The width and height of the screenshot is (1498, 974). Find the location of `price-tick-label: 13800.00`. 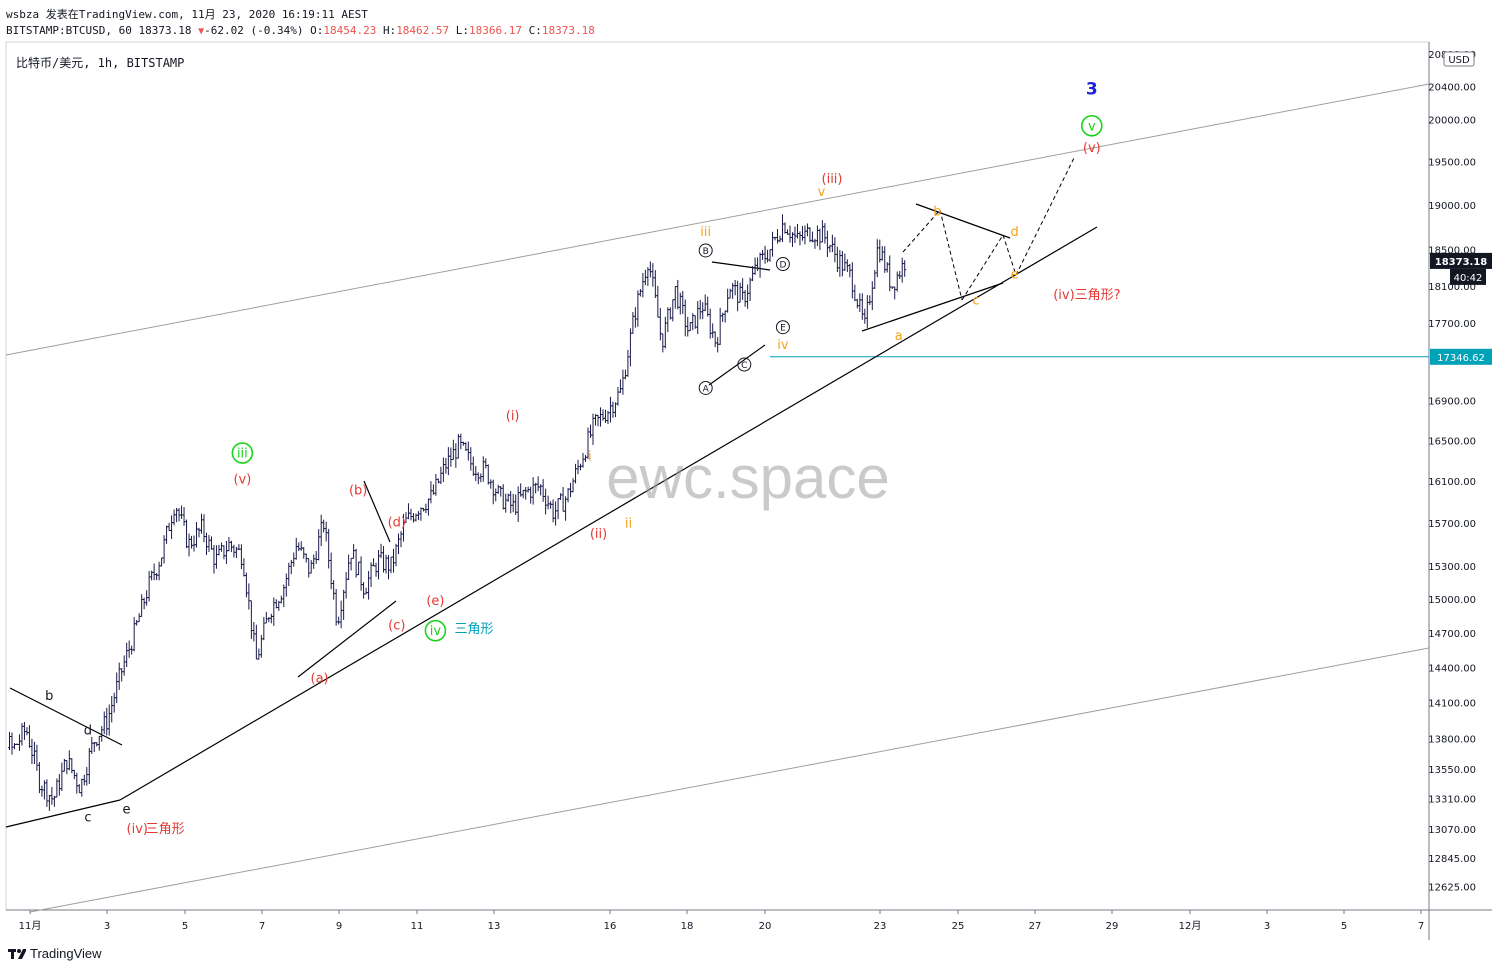

price-tick-label: 13800.00 is located at coordinates (1452, 739).